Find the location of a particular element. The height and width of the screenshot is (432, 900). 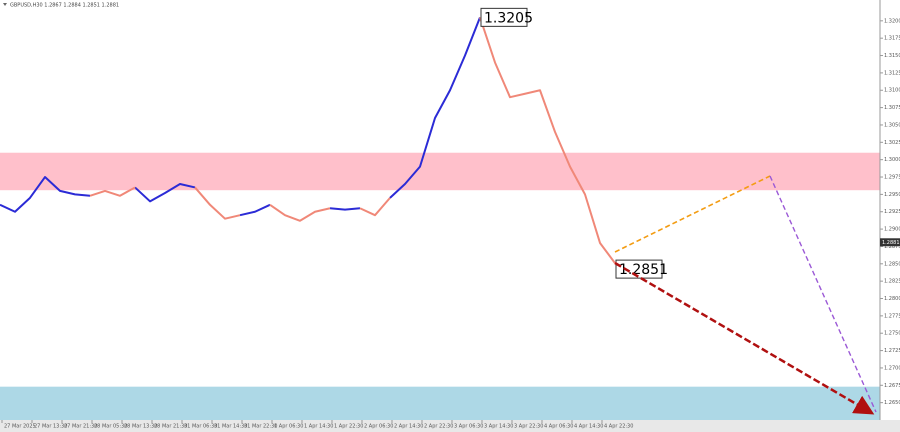

forecast-arrow is located at coordinates (744, 338).